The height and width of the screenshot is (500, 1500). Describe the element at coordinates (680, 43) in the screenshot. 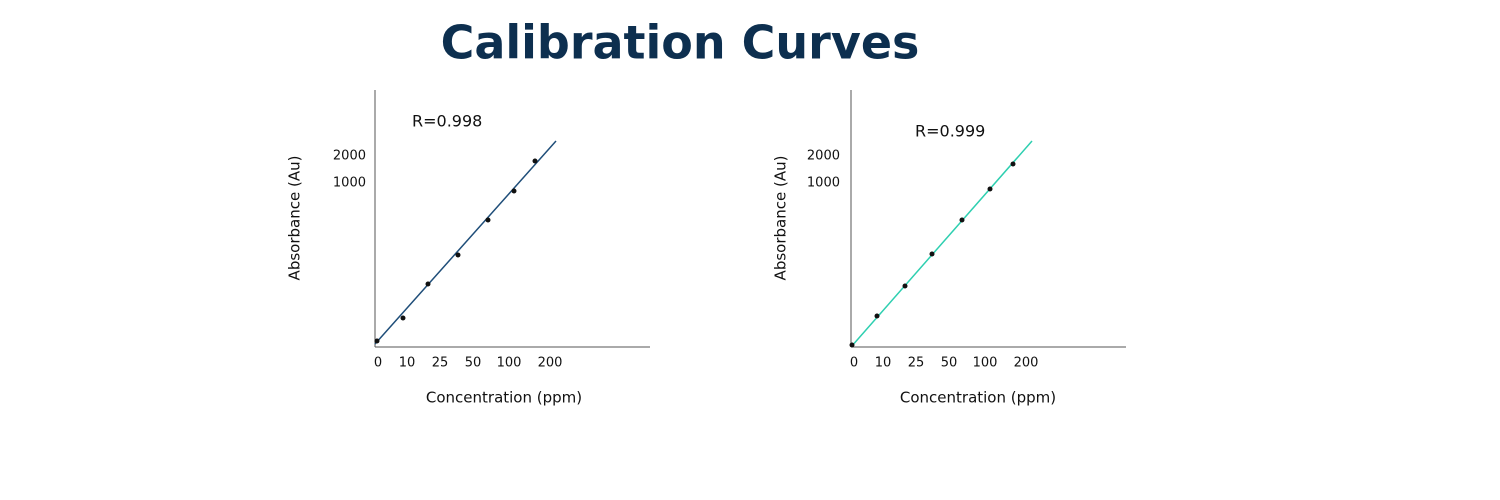

I see `title: Calibration Curves` at that location.